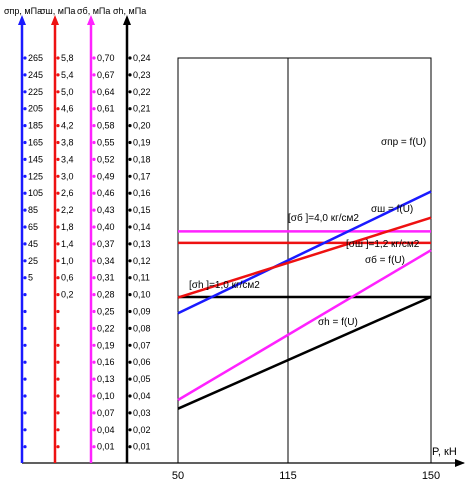 The image size is (467, 482). What do you see at coordinates (106, 430) in the screenshot?
I see `scale-label-b: 0,04` at bounding box center [106, 430].